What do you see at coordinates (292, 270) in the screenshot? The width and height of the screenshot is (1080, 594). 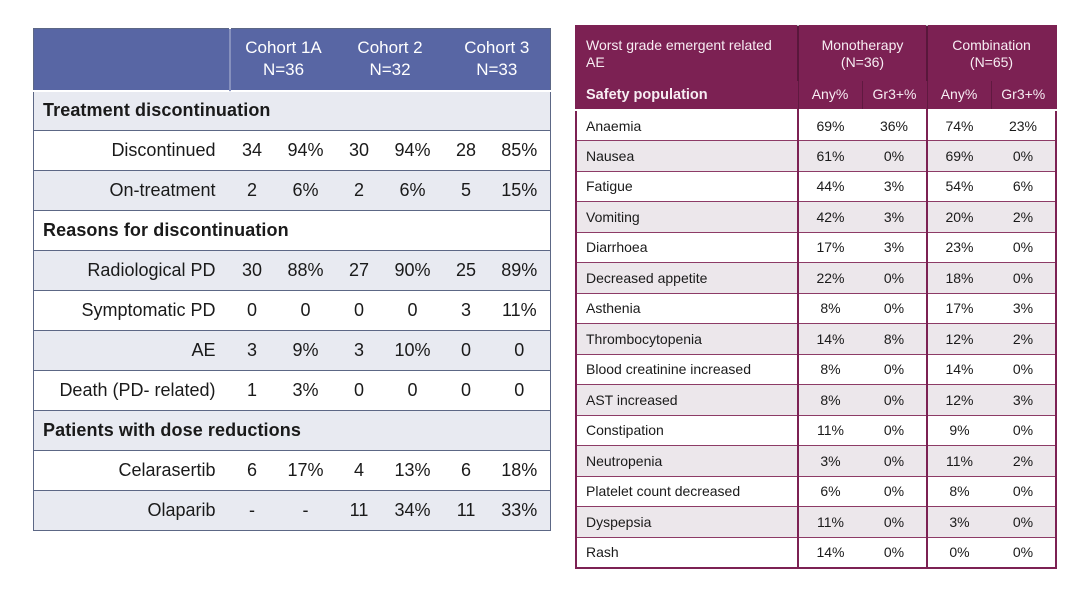 I see `data-row: Radiological PD 30 88% 27 90% 25 89%` at bounding box center [292, 270].